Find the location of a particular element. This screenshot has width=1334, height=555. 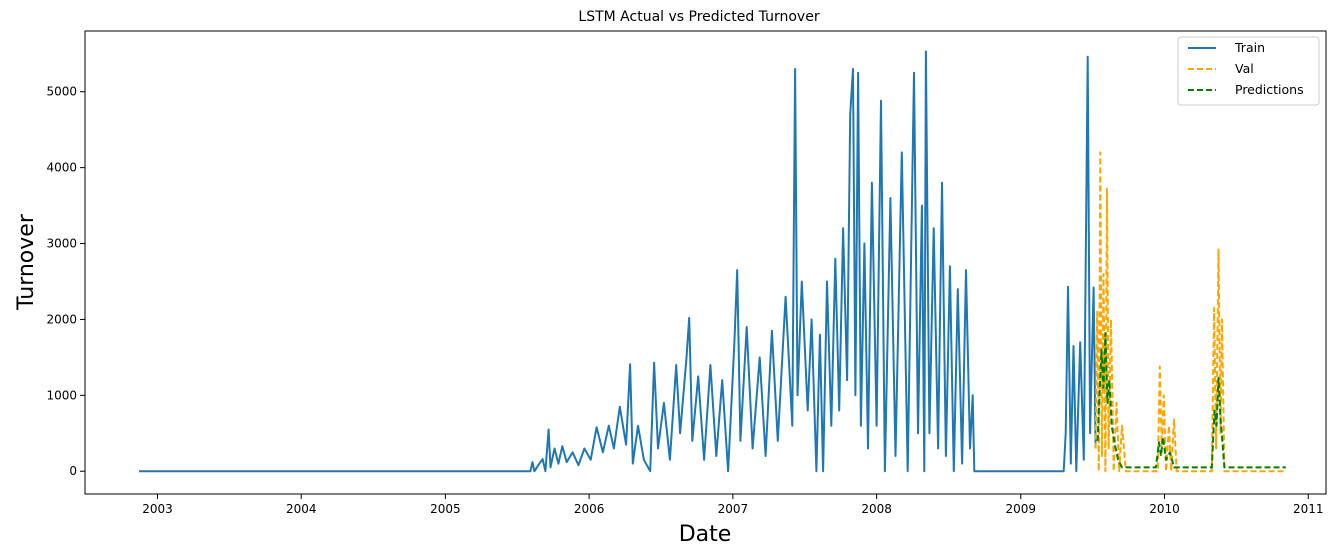

legend-label-val: Val is located at coordinates (1244, 68).